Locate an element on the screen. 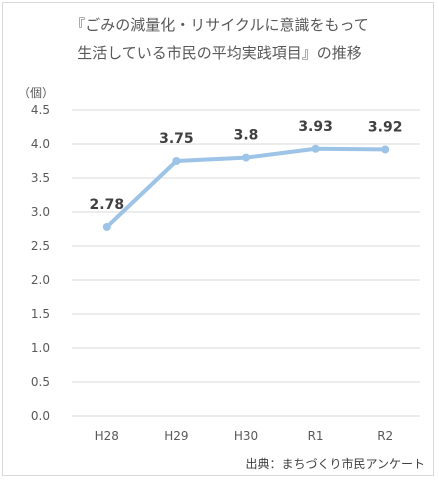 This screenshot has width=439, height=481. y-tick-label: 1.0 is located at coordinates (40, 348).